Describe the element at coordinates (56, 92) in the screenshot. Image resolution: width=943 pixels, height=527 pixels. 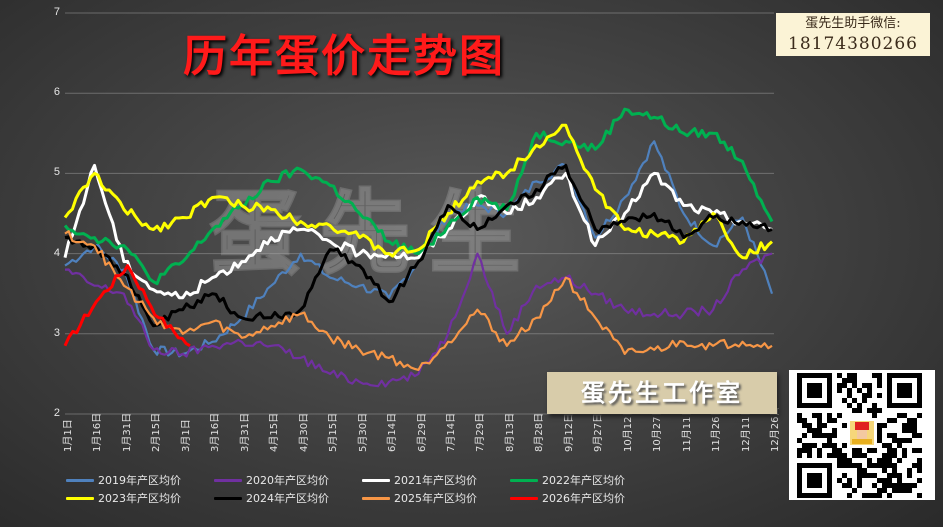
I see `y-tick-label: 6` at that location.